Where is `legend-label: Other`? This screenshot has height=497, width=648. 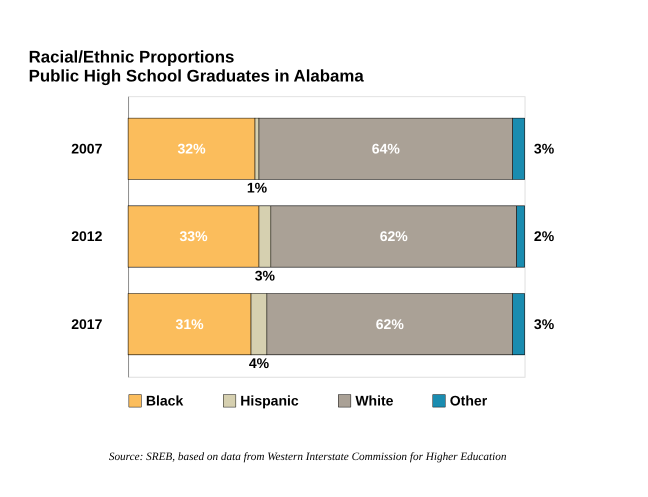 legend-label: Other is located at coordinates (469, 400).